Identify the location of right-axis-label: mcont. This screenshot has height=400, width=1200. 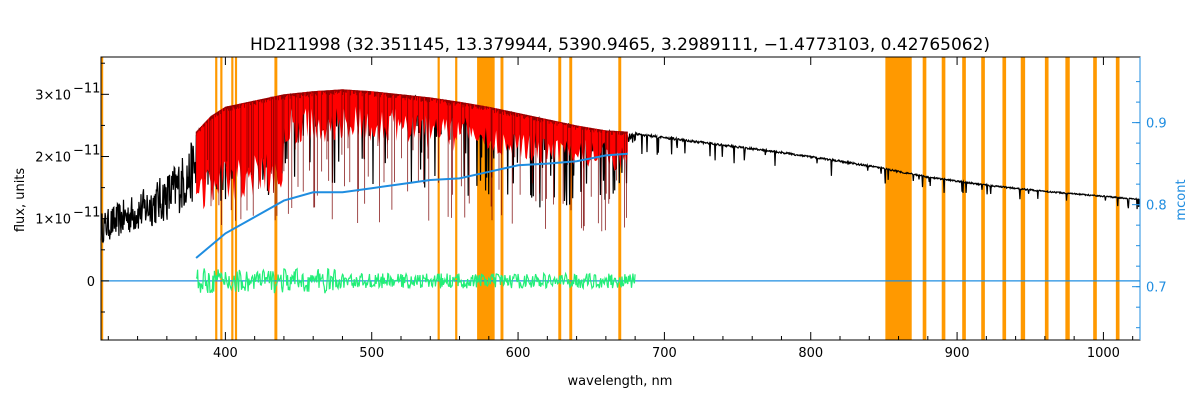
(1181, 199).